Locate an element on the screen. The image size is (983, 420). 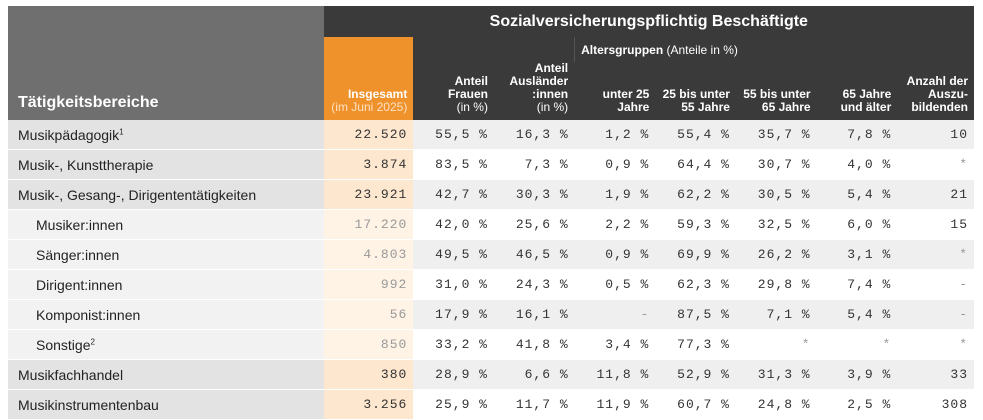
cell-age-65-plus: 3,9 % is located at coordinates (857, 374).